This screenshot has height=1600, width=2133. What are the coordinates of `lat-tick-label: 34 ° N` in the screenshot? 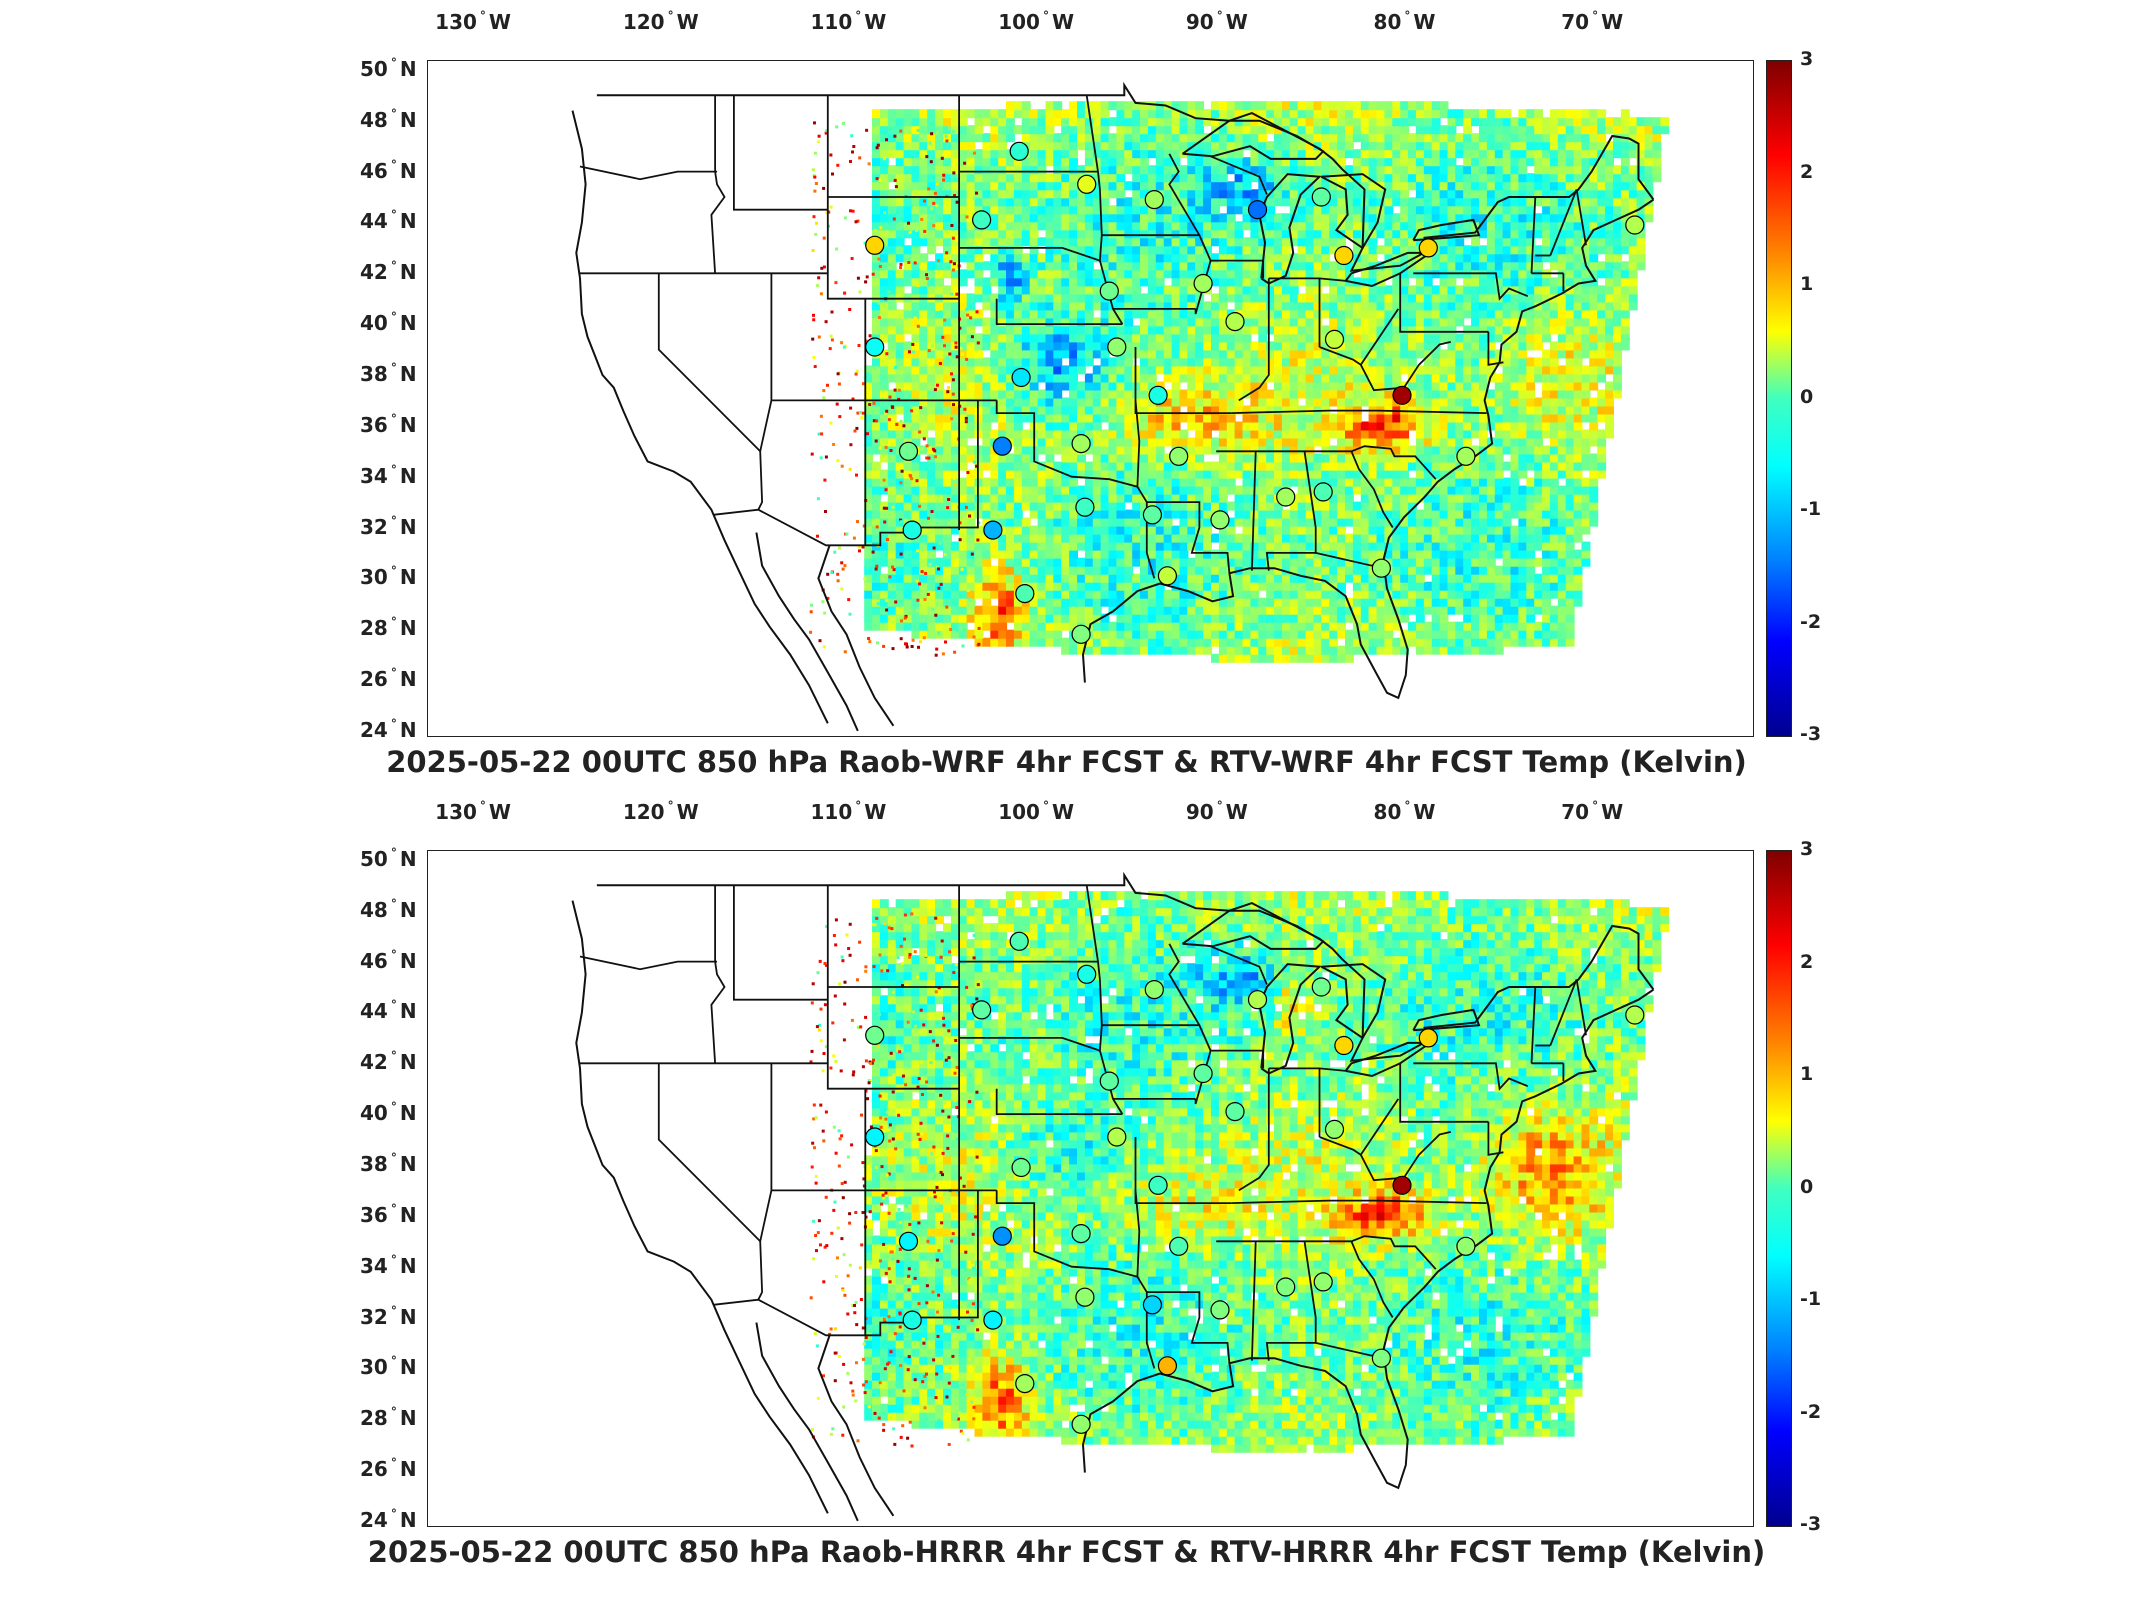 It's located at (388, 1265).